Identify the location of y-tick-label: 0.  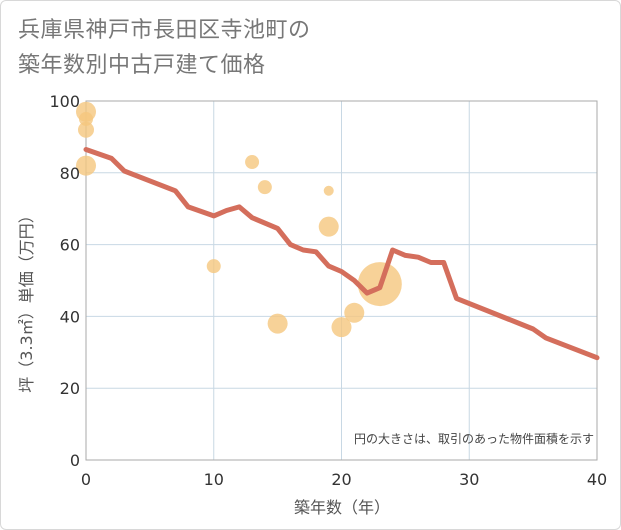
(75, 460).